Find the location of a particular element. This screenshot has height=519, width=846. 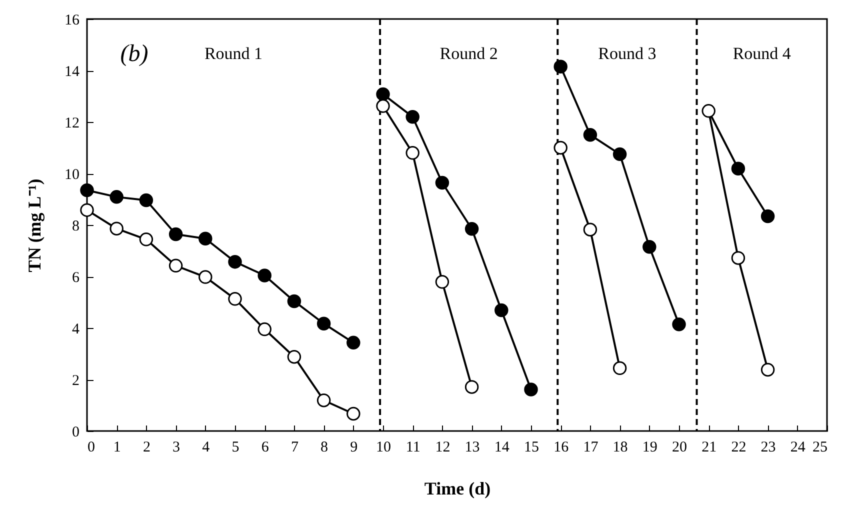

x-tick-label: 14 is located at coordinates (502, 448).